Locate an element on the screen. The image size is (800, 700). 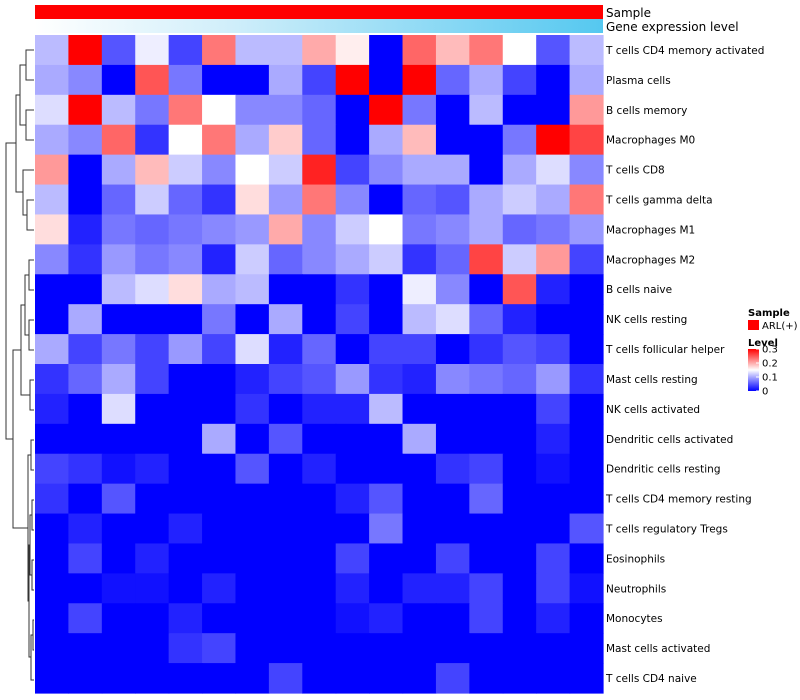
row-label: B cells memory is located at coordinates (646, 111).